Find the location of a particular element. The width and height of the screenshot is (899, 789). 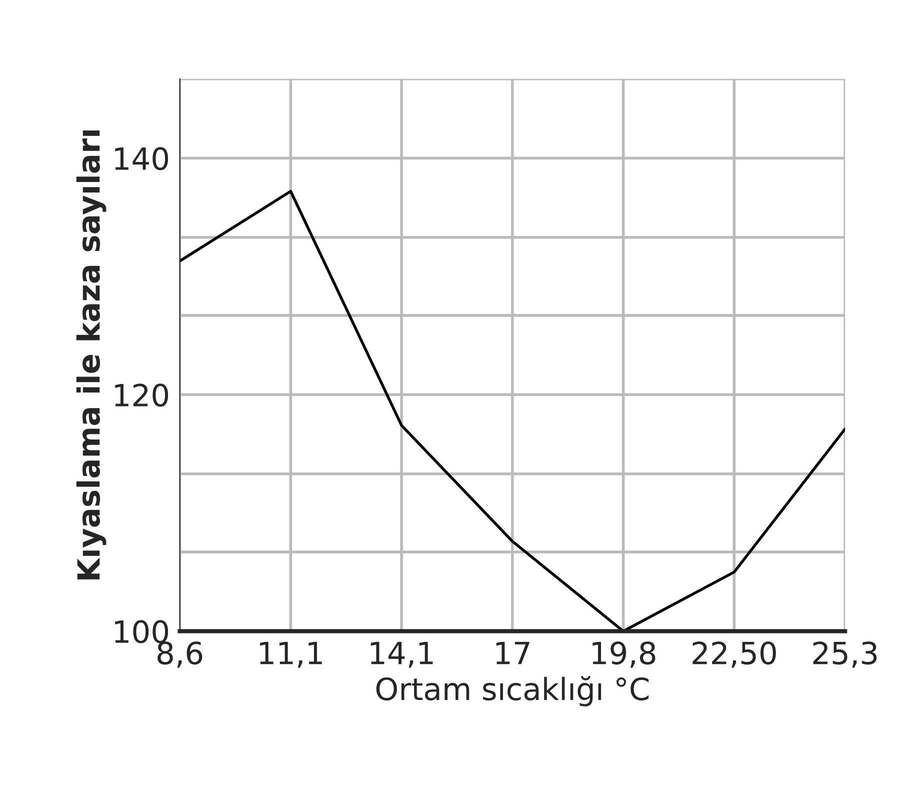

x-tick-label: 19,8 is located at coordinates (624, 654).